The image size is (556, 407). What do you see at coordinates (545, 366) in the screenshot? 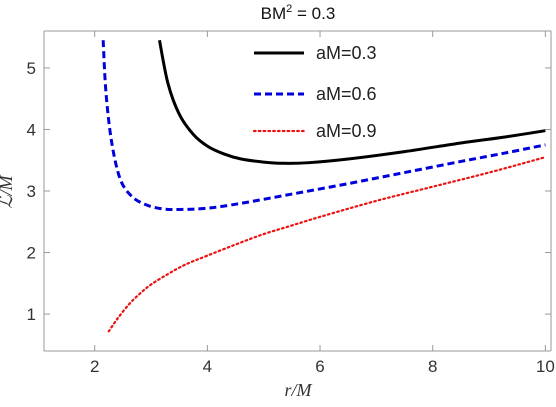
I see `x-tick-label: 10` at bounding box center [545, 366].